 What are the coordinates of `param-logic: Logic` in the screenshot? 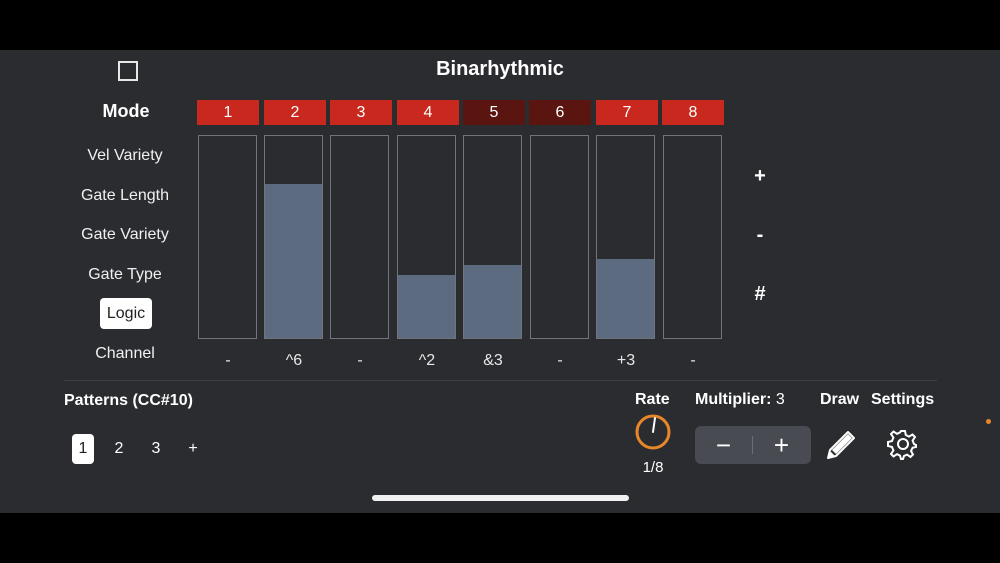 It's located at (126, 313).